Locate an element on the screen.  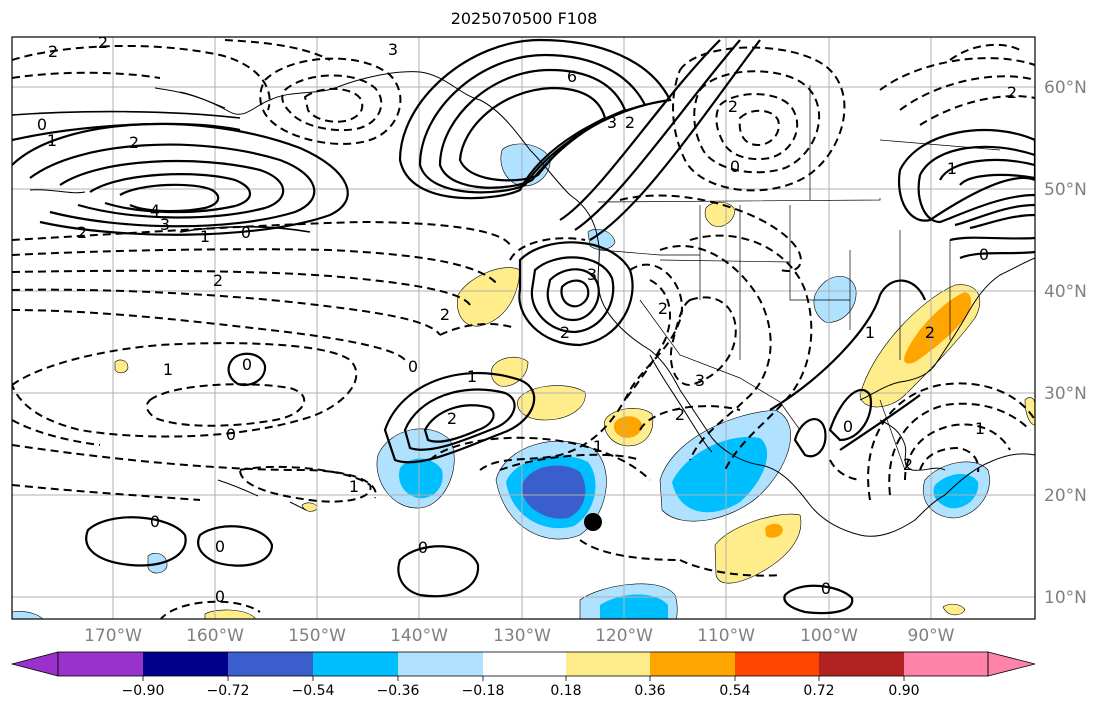
lon-label: 140°W is located at coordinates (419, 636).